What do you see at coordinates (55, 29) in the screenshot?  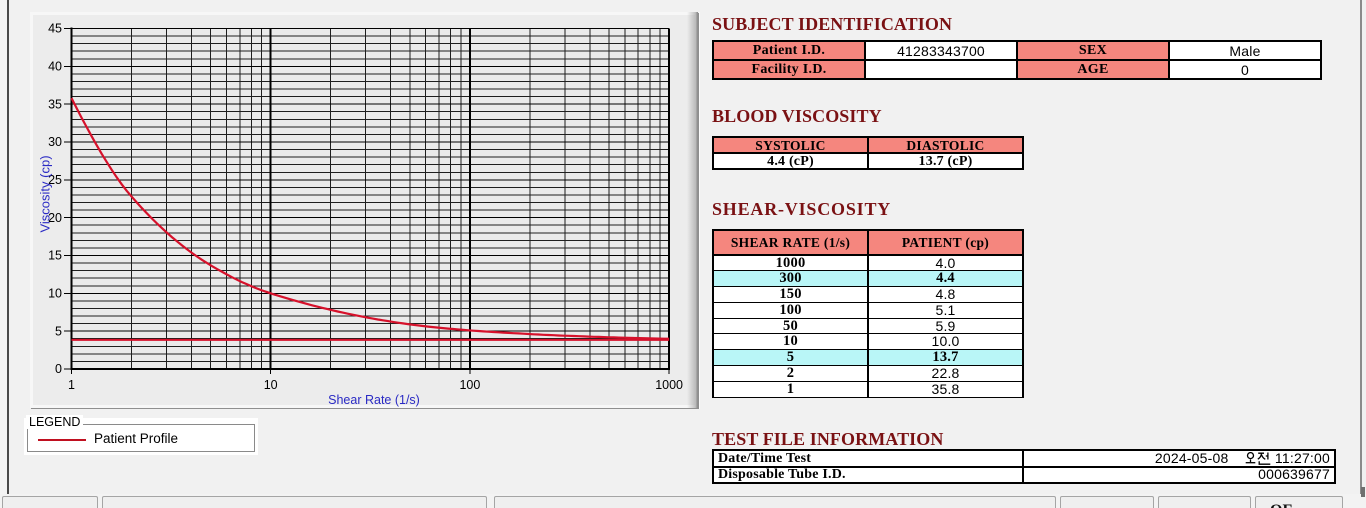 I see `svg-text: 45` at bounding box center [55, 29].